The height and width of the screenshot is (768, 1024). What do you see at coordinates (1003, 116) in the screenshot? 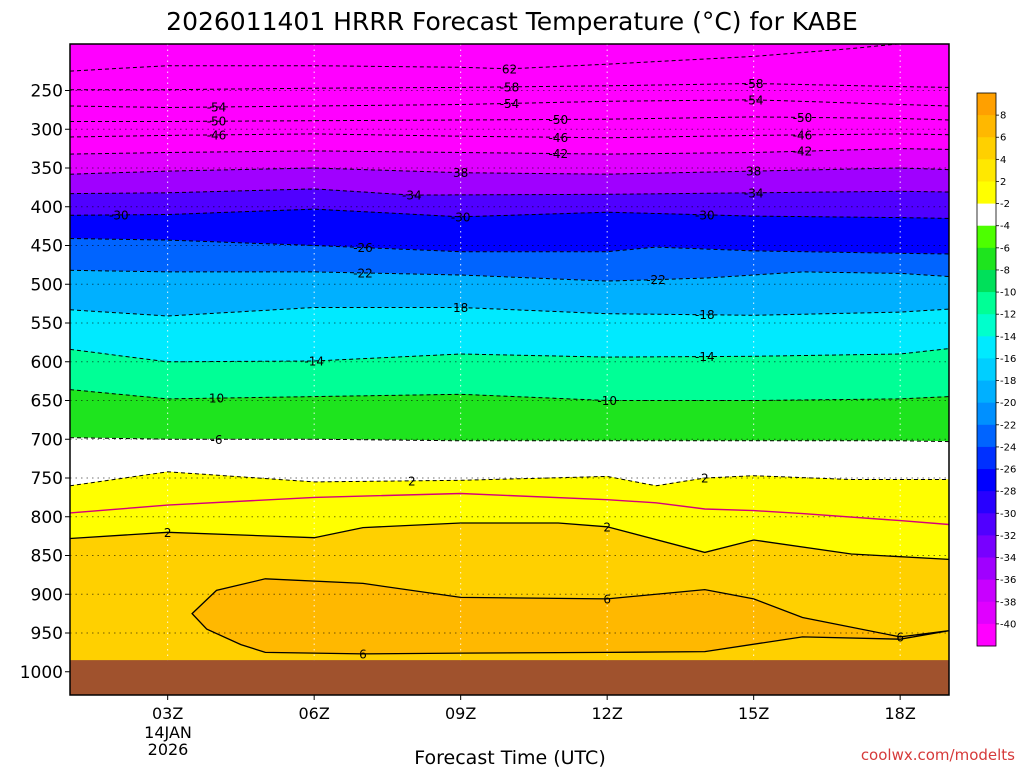
I see `colorbar-label: 8` at bounding box center [1003, 116].